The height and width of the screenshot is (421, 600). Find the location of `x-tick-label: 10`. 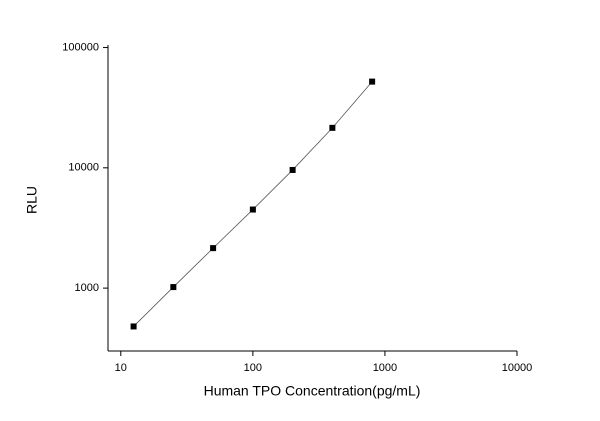

x-tick-label: 10 is located at coordinates (121, 368).